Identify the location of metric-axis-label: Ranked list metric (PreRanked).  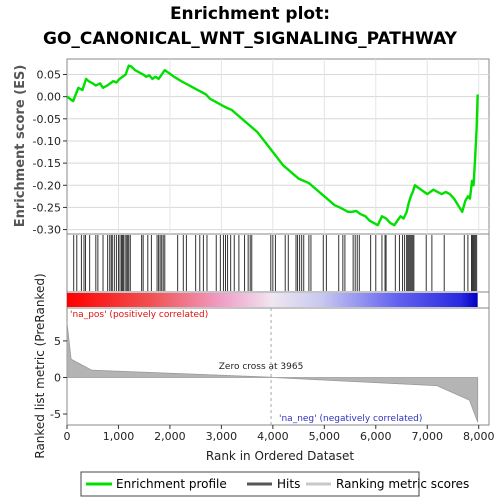
(40, 365).